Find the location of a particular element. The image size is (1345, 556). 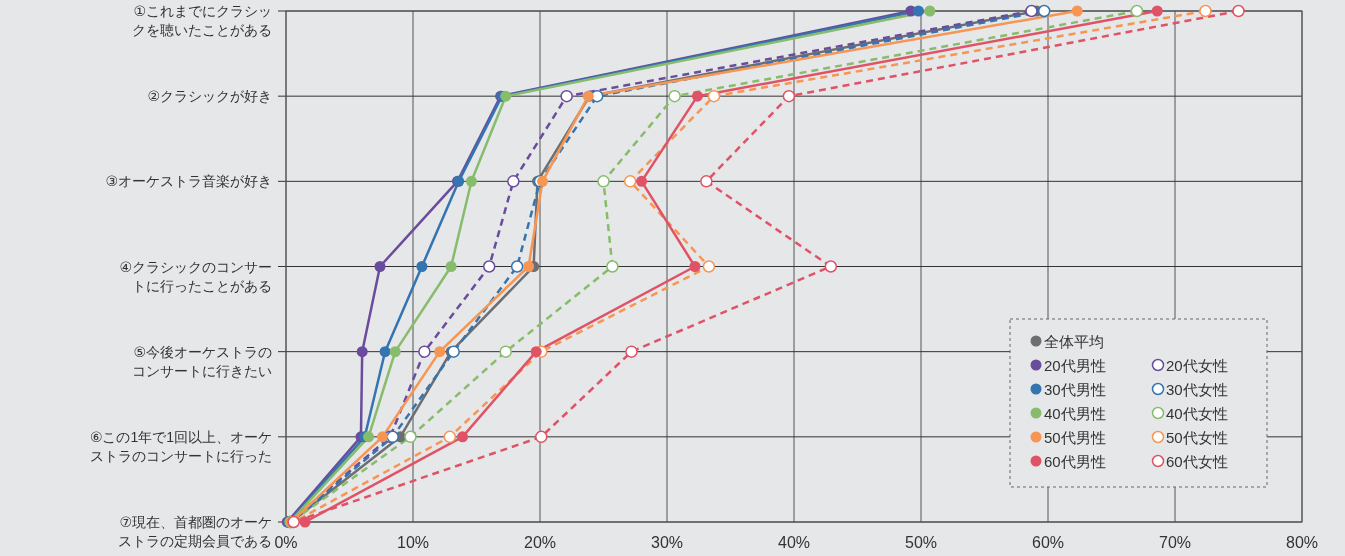

x-tick-label: 80% is located at coordinates (1302, 542).